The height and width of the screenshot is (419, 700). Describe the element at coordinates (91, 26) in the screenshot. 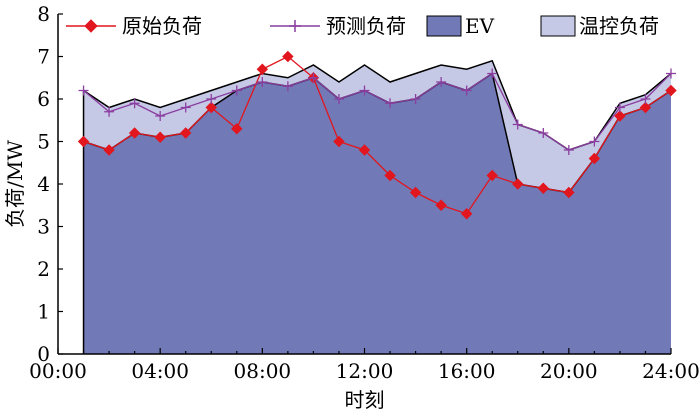

I see `legend-diamond-icon` at that location.